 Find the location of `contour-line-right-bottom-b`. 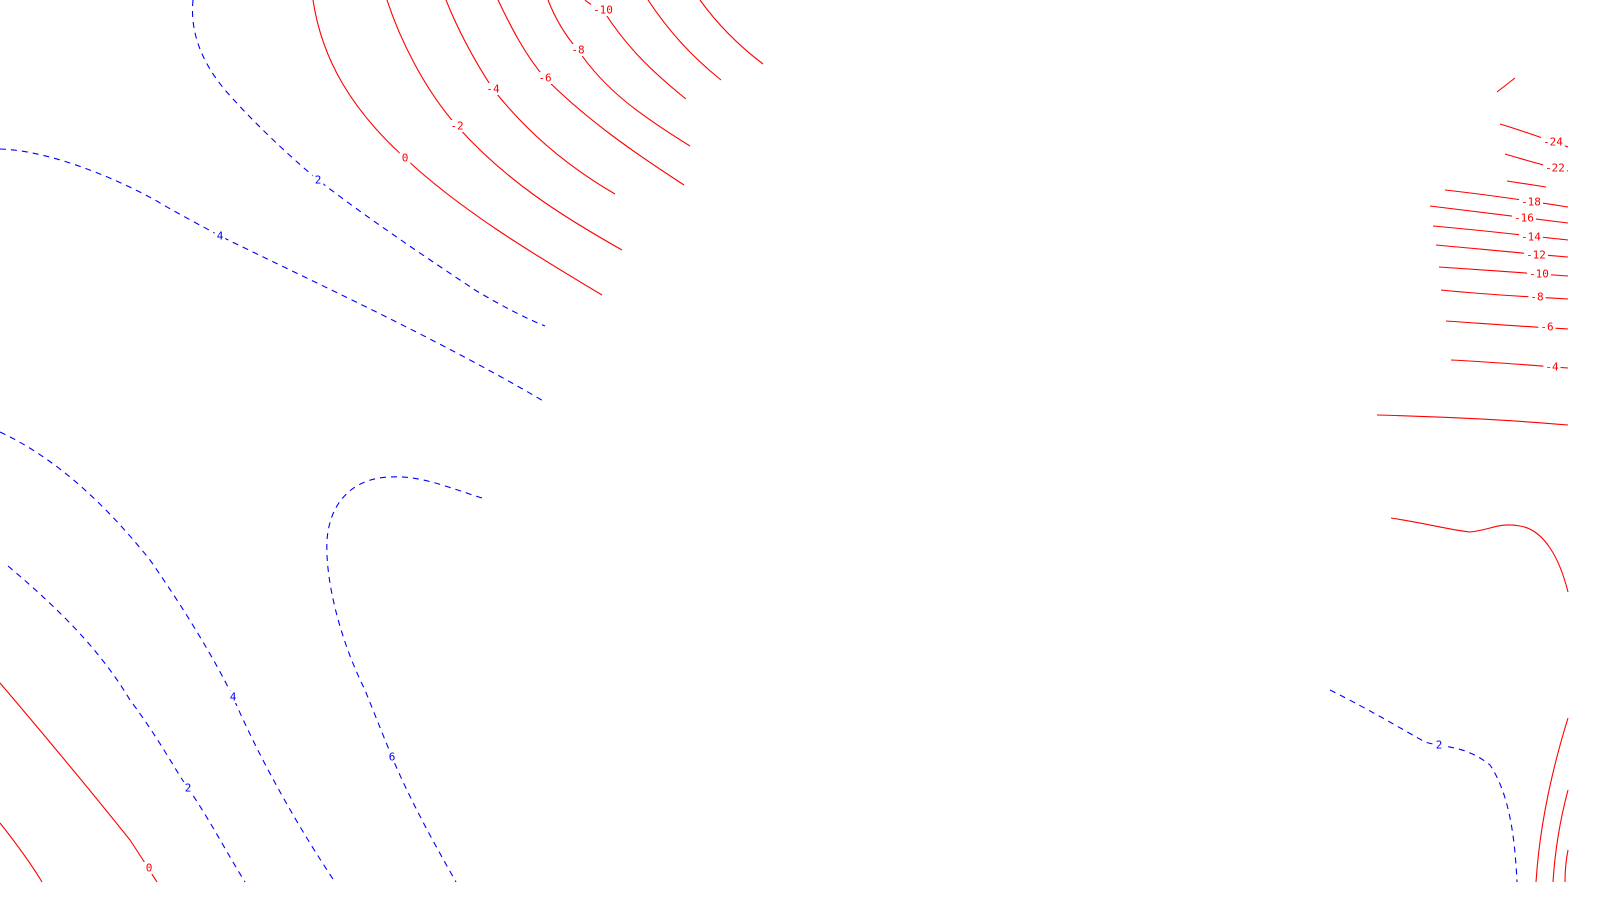

contour-line-right-bottom-b is located at coordinates (1560, 836).